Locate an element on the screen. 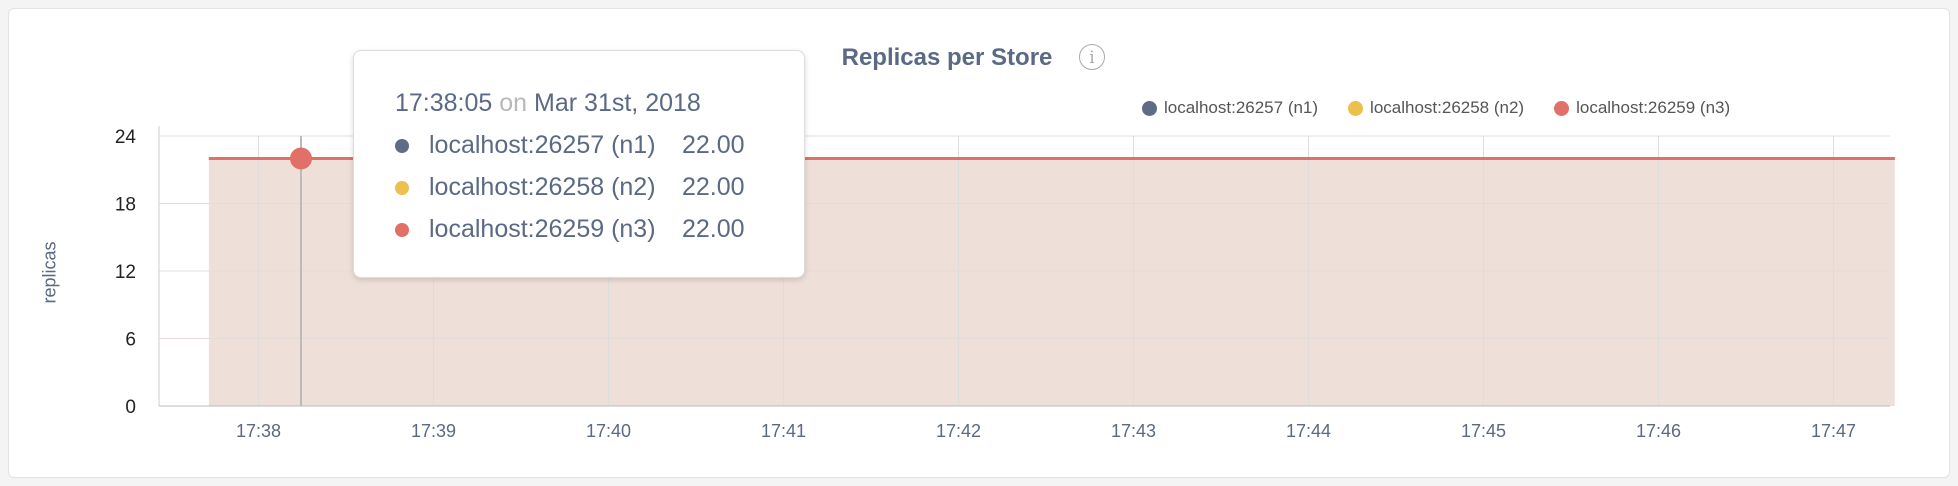  x-tick-label: 17:43 is located at coordinates (1133, 431).